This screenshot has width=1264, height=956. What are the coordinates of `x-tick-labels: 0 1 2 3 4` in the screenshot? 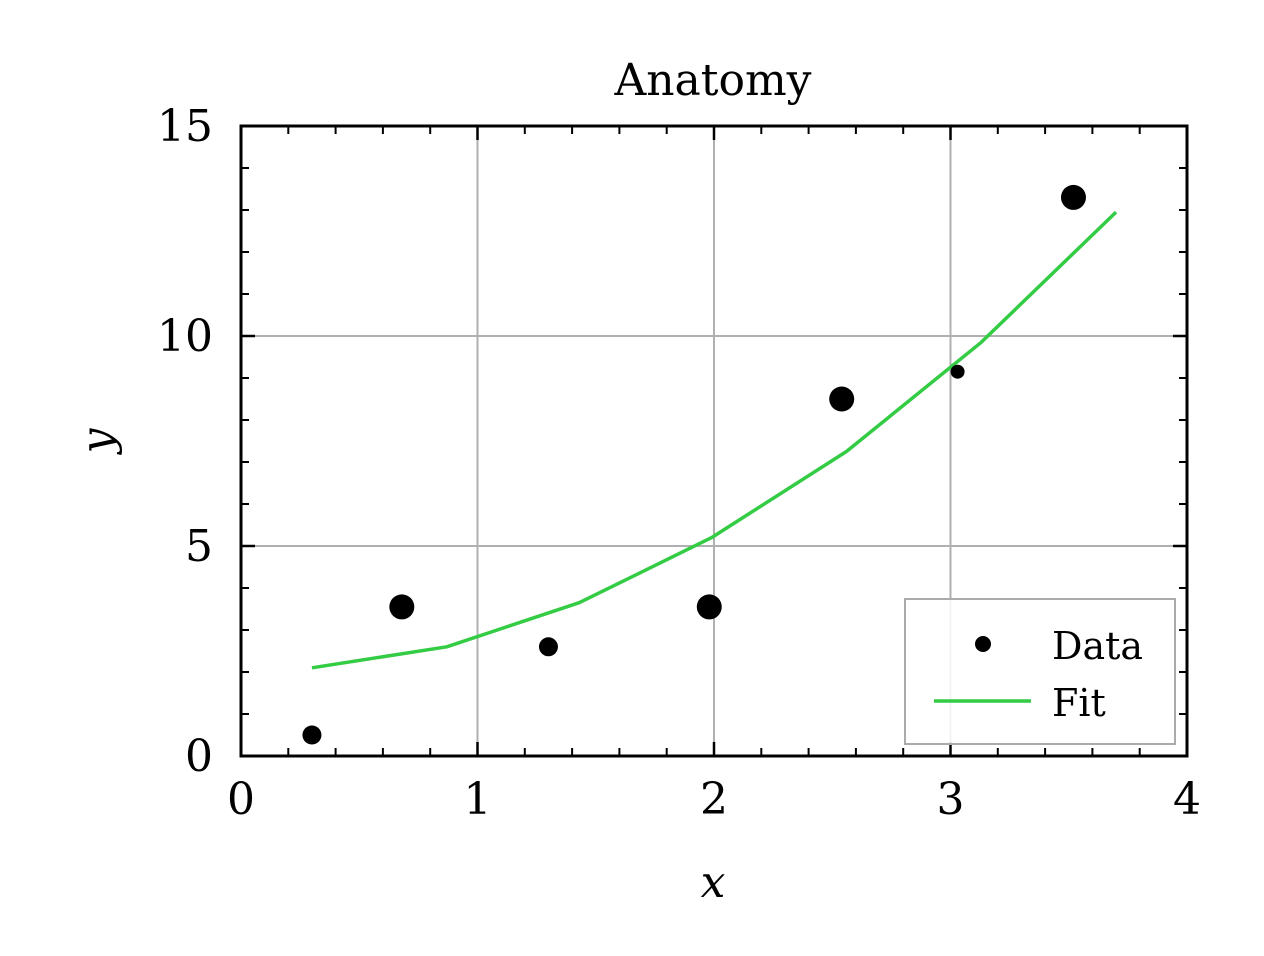 It's located at (714, 799).